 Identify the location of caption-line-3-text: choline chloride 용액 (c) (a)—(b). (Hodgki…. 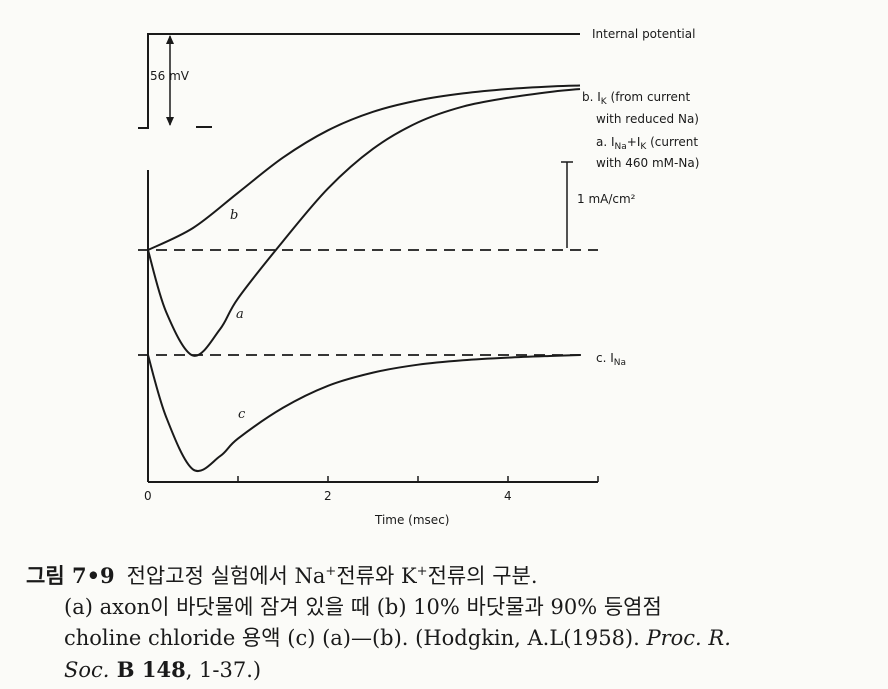
(355, 638).